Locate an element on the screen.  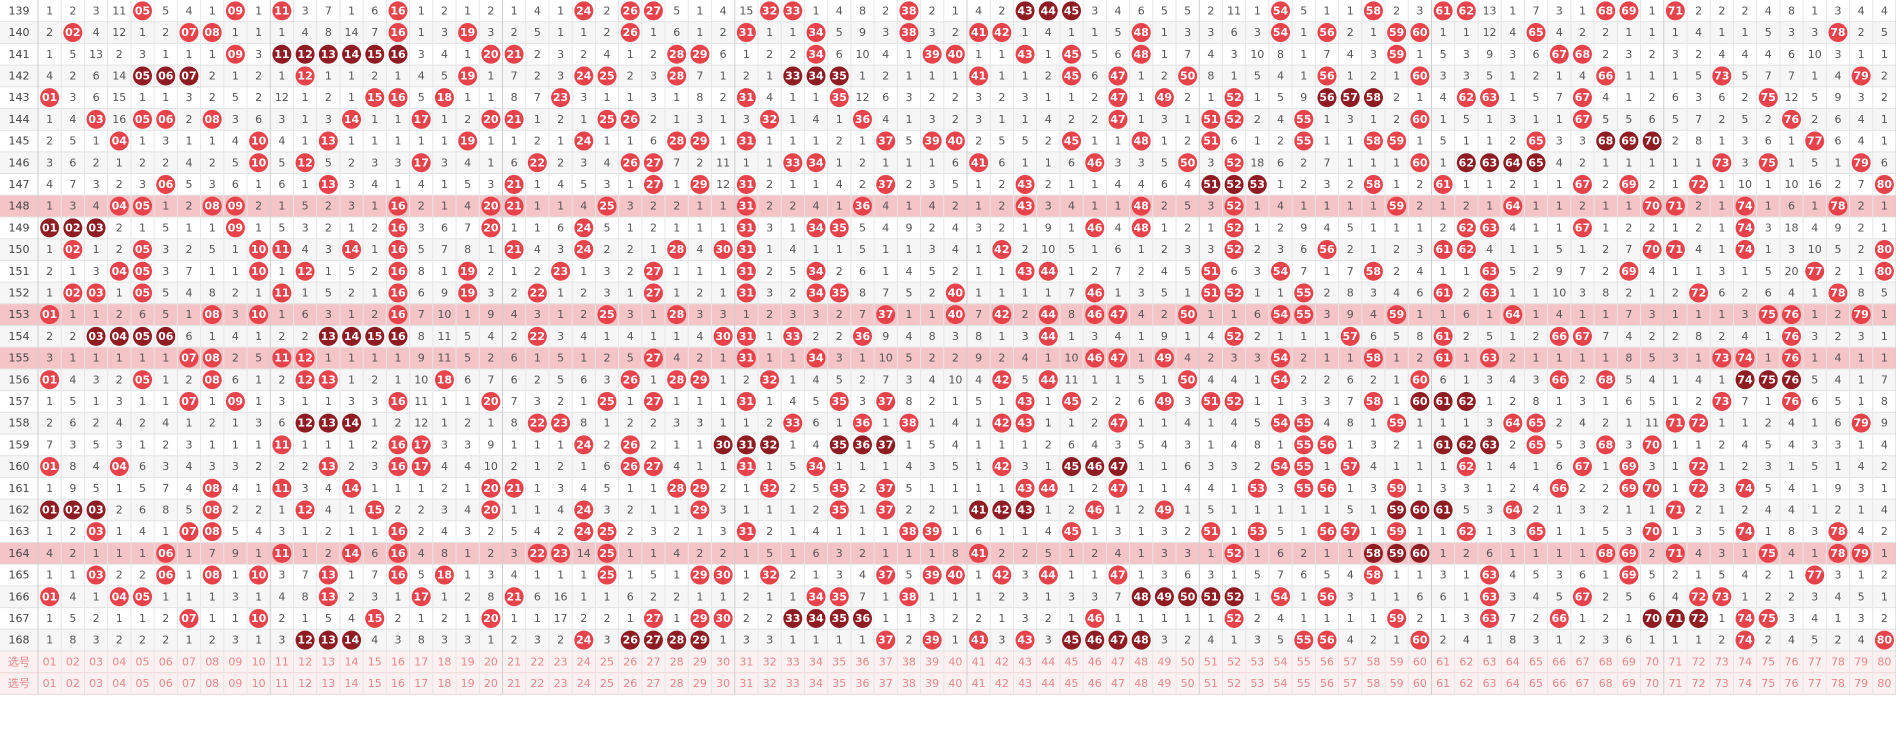
ball-number: 65 is located at coordinates (1535, 531).